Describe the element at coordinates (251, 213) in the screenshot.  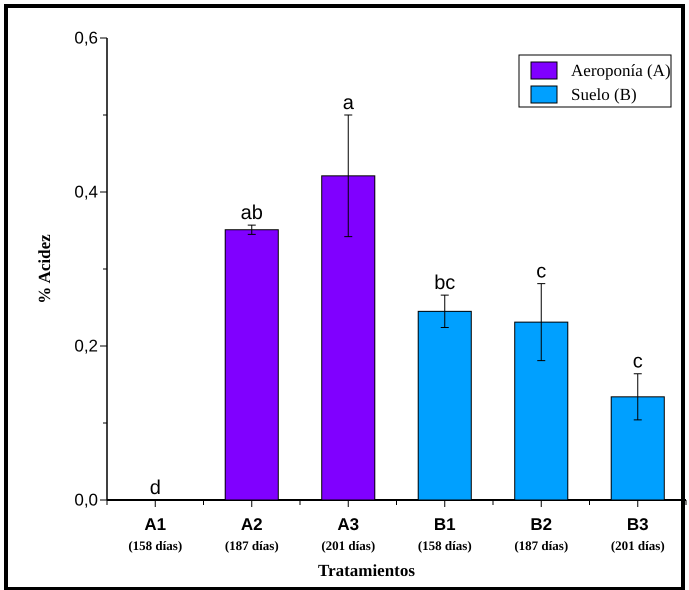
I see `annotation: ab` at that location.